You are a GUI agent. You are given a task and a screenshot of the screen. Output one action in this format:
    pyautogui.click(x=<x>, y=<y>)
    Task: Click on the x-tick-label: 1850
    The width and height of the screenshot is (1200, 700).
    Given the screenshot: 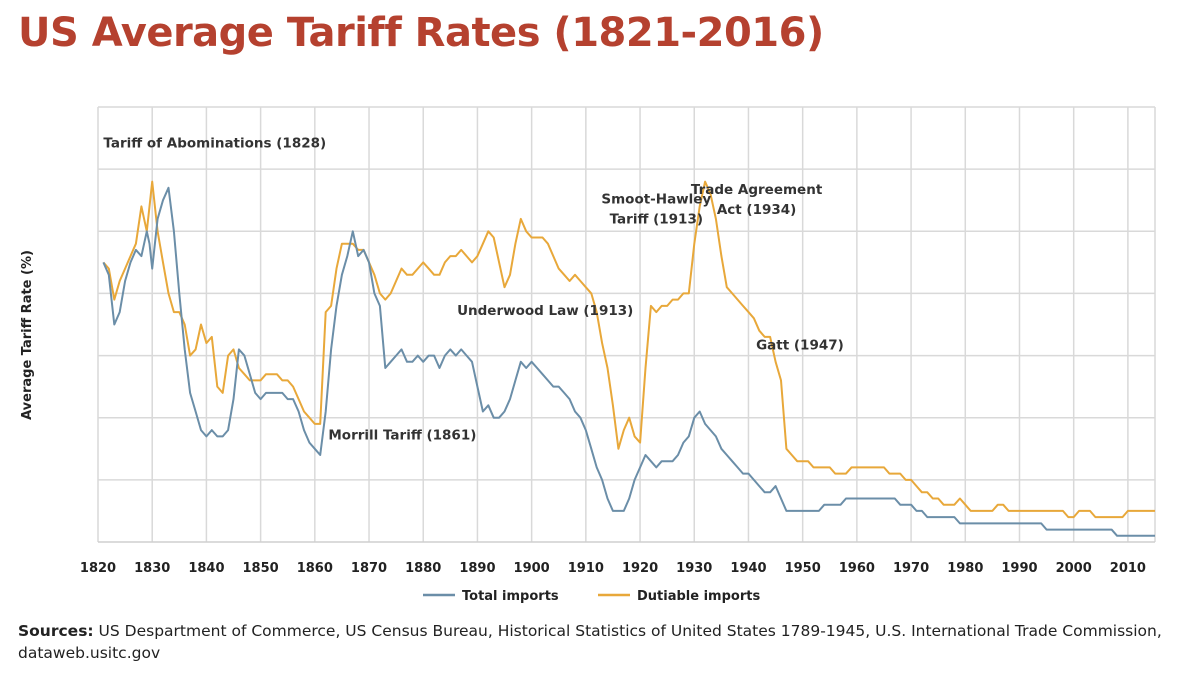 What is the action you would take?
    pyautogui.click(x=261, y=568)
    